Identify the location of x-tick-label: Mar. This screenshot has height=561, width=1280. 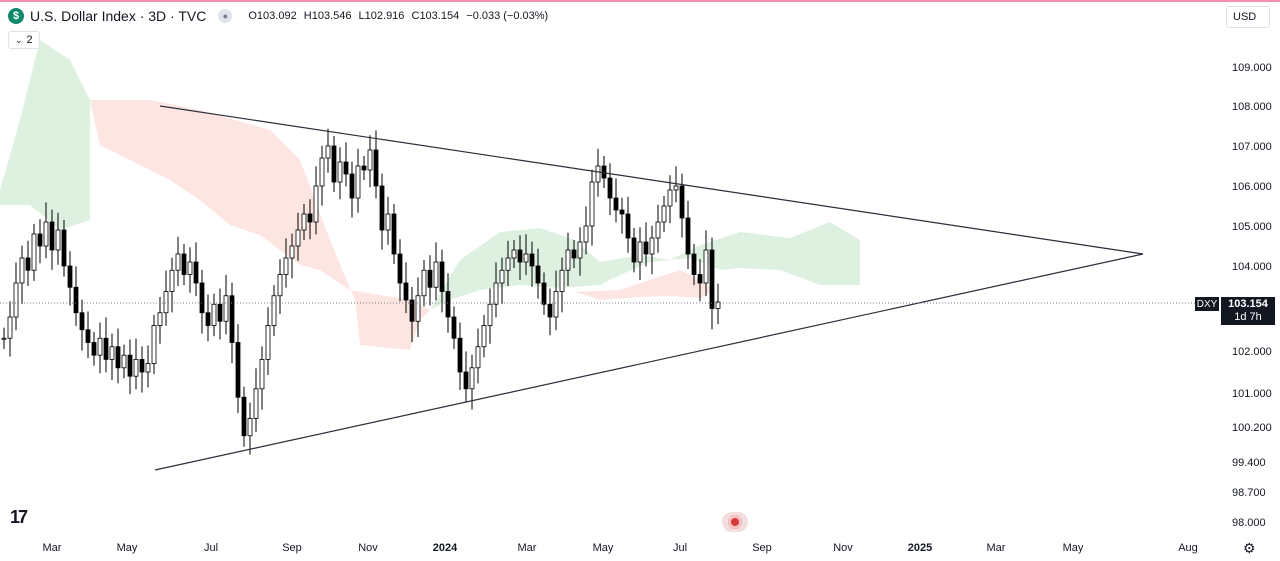
(52, 548).